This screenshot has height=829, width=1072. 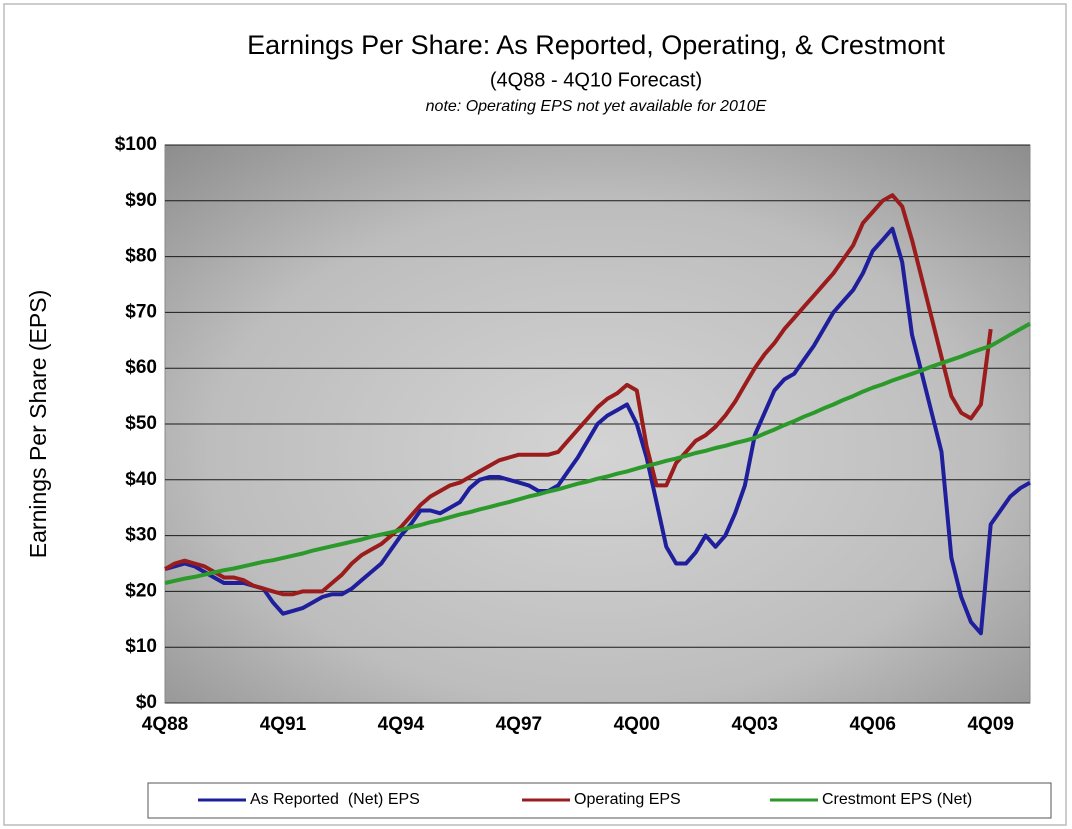 What do you see at coordinates (141, 423) in the screenshot?
I see `y-tick-label: $50` at bounding box center [141, 423].